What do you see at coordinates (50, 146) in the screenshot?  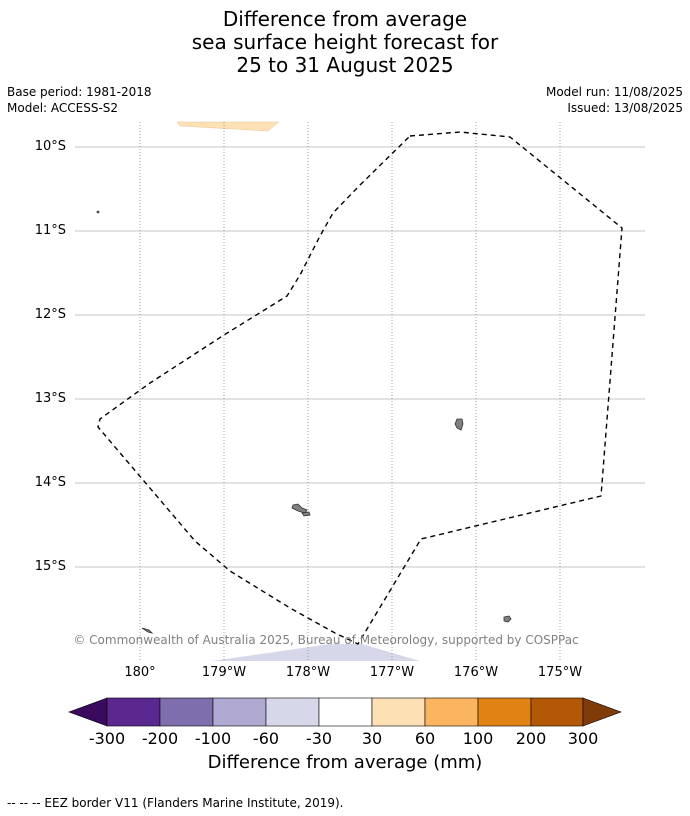 I see `lat-label-10s: 10°S` at bounding box center [50, 146].